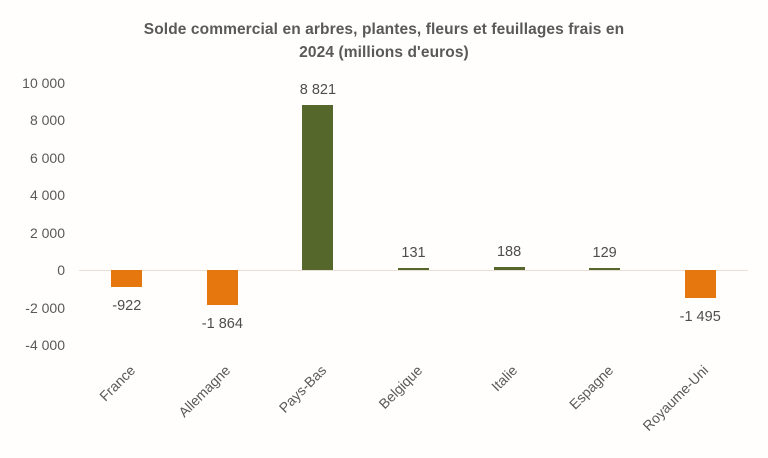 Image resolution: width=768 pixels, height=458 pixels. I want to click on x-axis-label-pays-bas: Pays-Bas, so click(302, 389).